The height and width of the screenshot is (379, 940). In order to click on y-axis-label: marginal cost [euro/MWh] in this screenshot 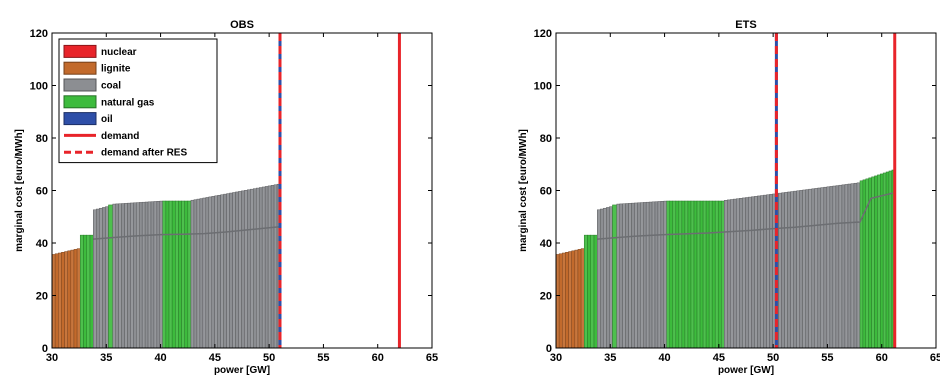, I will do `click(19, 190)`.